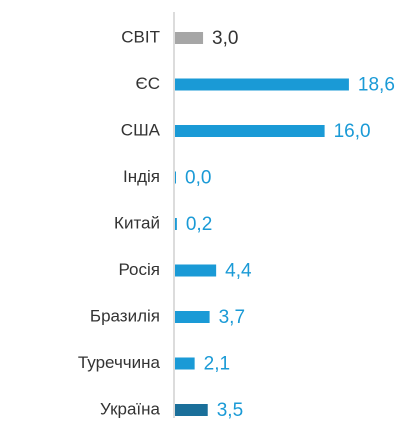 This screenshot has width=410, height=428. Describe the element at coordinates (125, 315) in the screenshot. I see `category-label: Бразилія` at that location.